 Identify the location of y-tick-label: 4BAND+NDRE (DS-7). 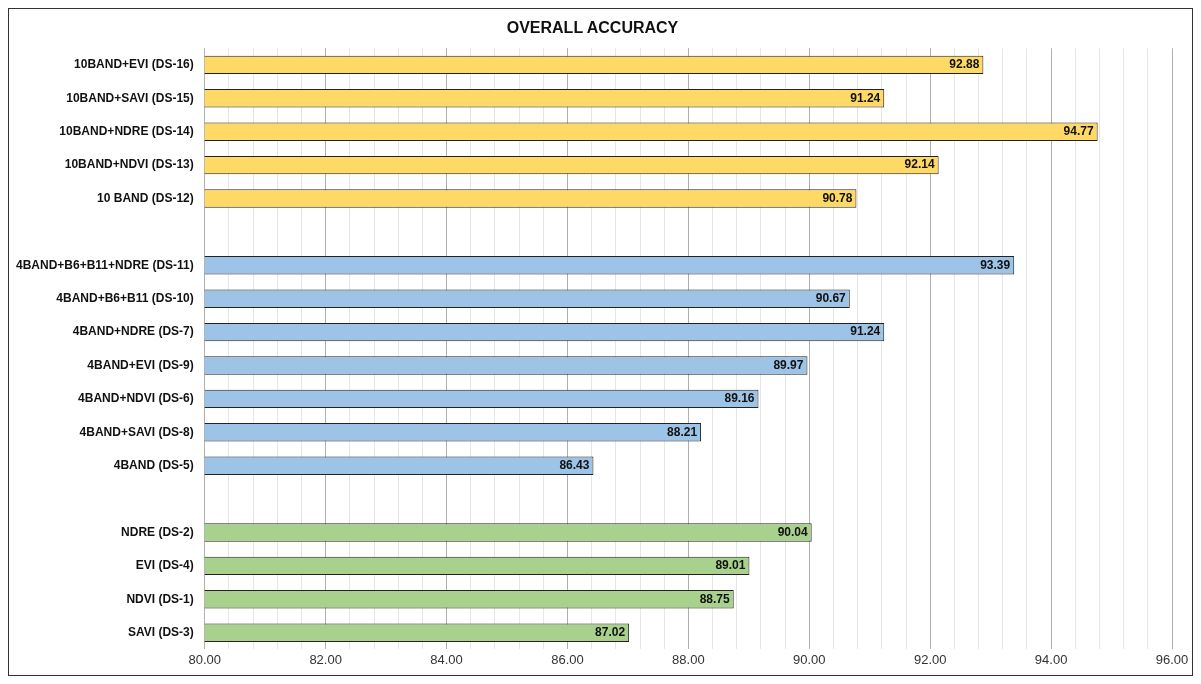
(133, 331).